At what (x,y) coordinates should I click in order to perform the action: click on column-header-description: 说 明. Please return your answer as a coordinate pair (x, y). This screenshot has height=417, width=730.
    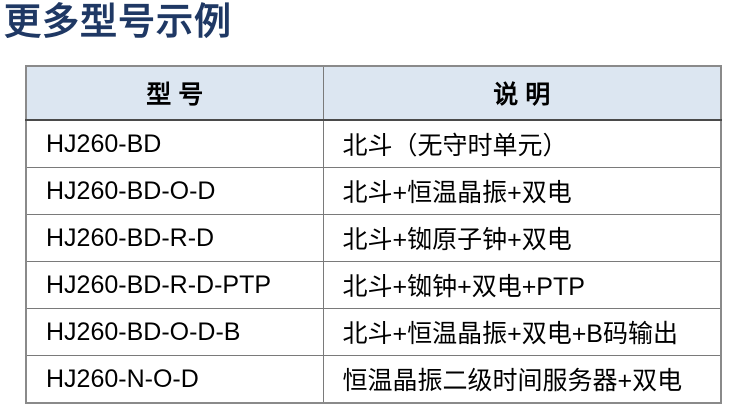
    Looking at the image, I should click on (522, 93).